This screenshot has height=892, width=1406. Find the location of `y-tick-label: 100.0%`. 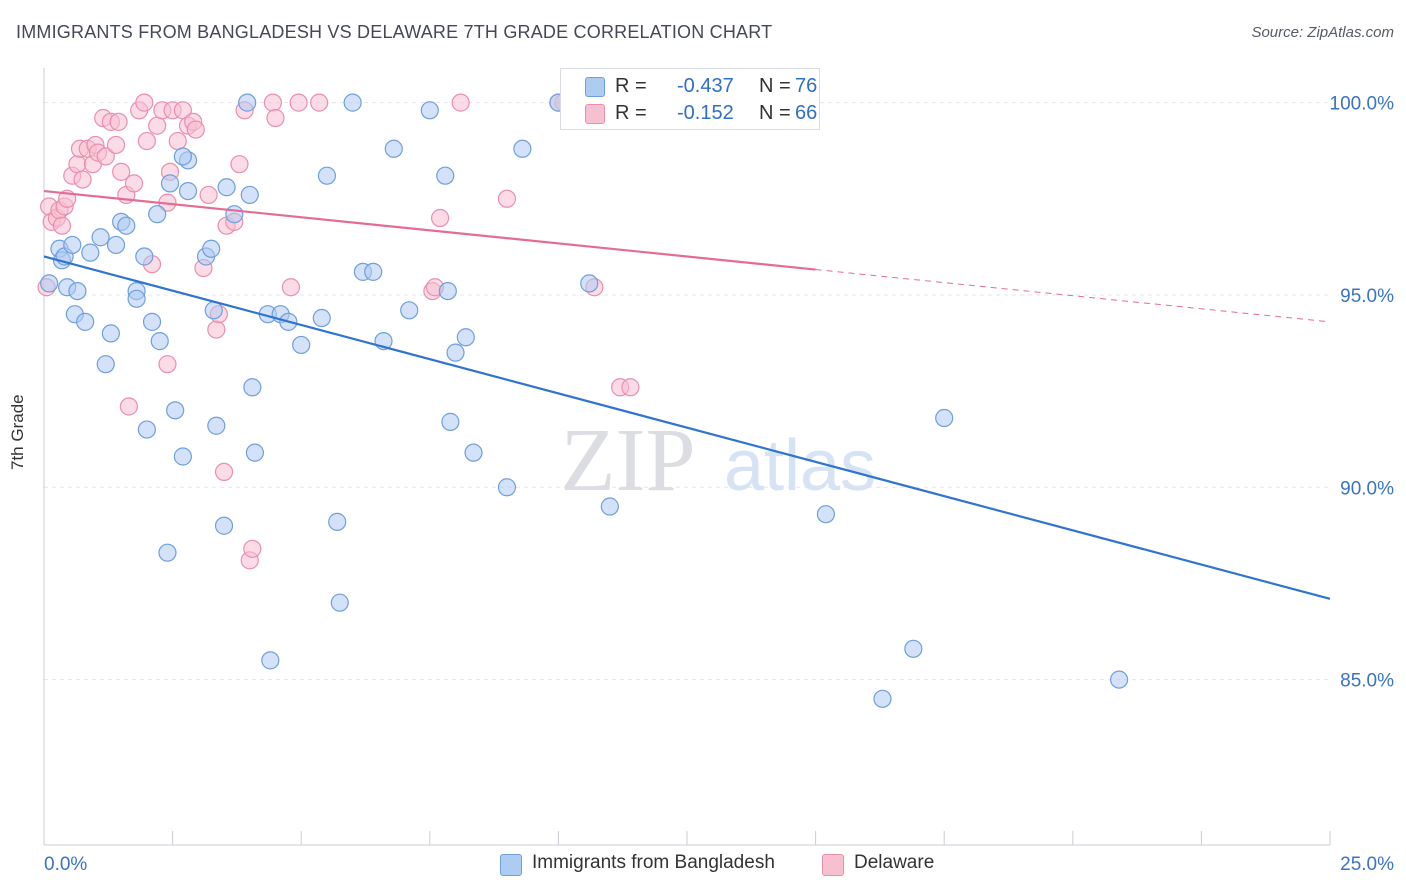

y-tick-label: 100.0% is located at coordinates (1362, 104).